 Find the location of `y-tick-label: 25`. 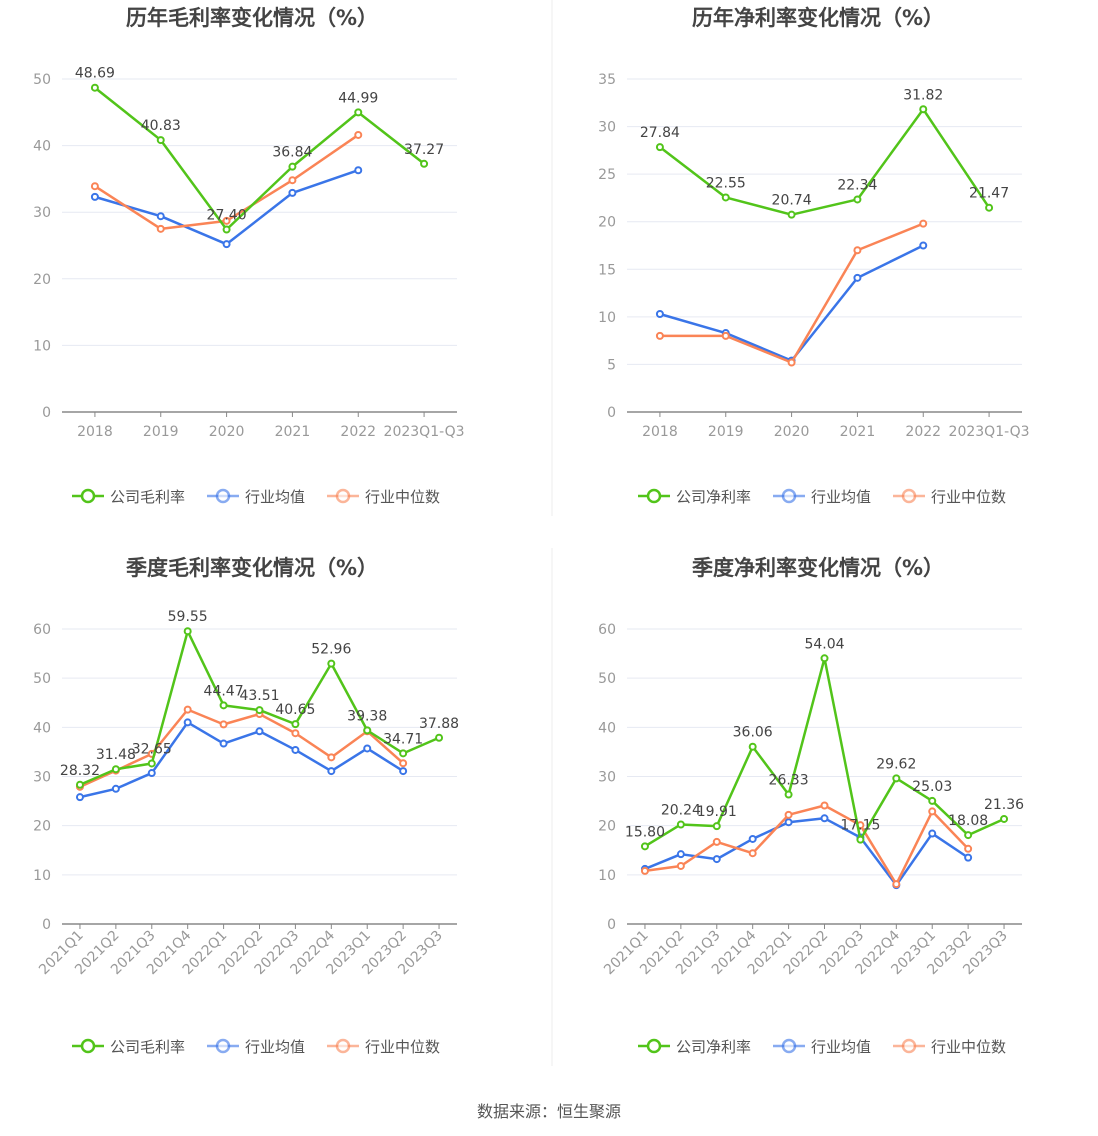

y-tick-label: 25 is located at coordinates (607, 175).